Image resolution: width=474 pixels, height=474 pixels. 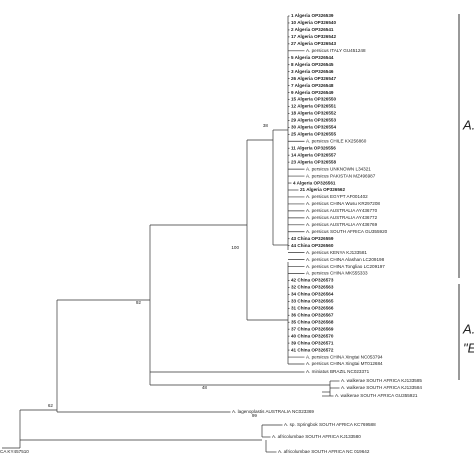 I want to click on leaf-label: 11 Algeria OP326556, so click(x=313, y=147).